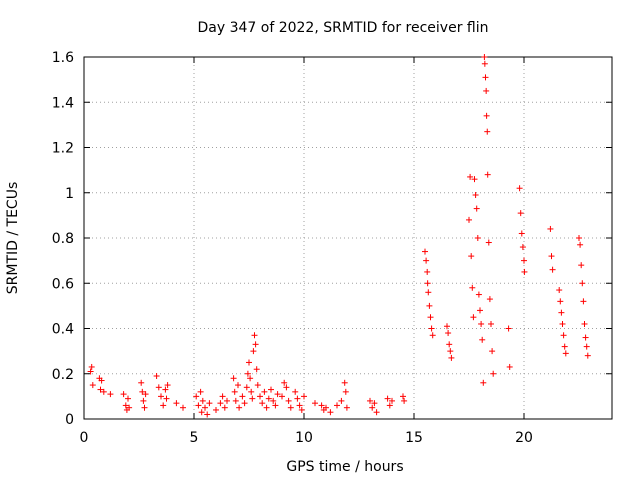 The image size is (640, 480). What do you see at coordinates (69, 194) in the screenshot?
I see `y-tick-label: 1` at bounding box center [69, 194].